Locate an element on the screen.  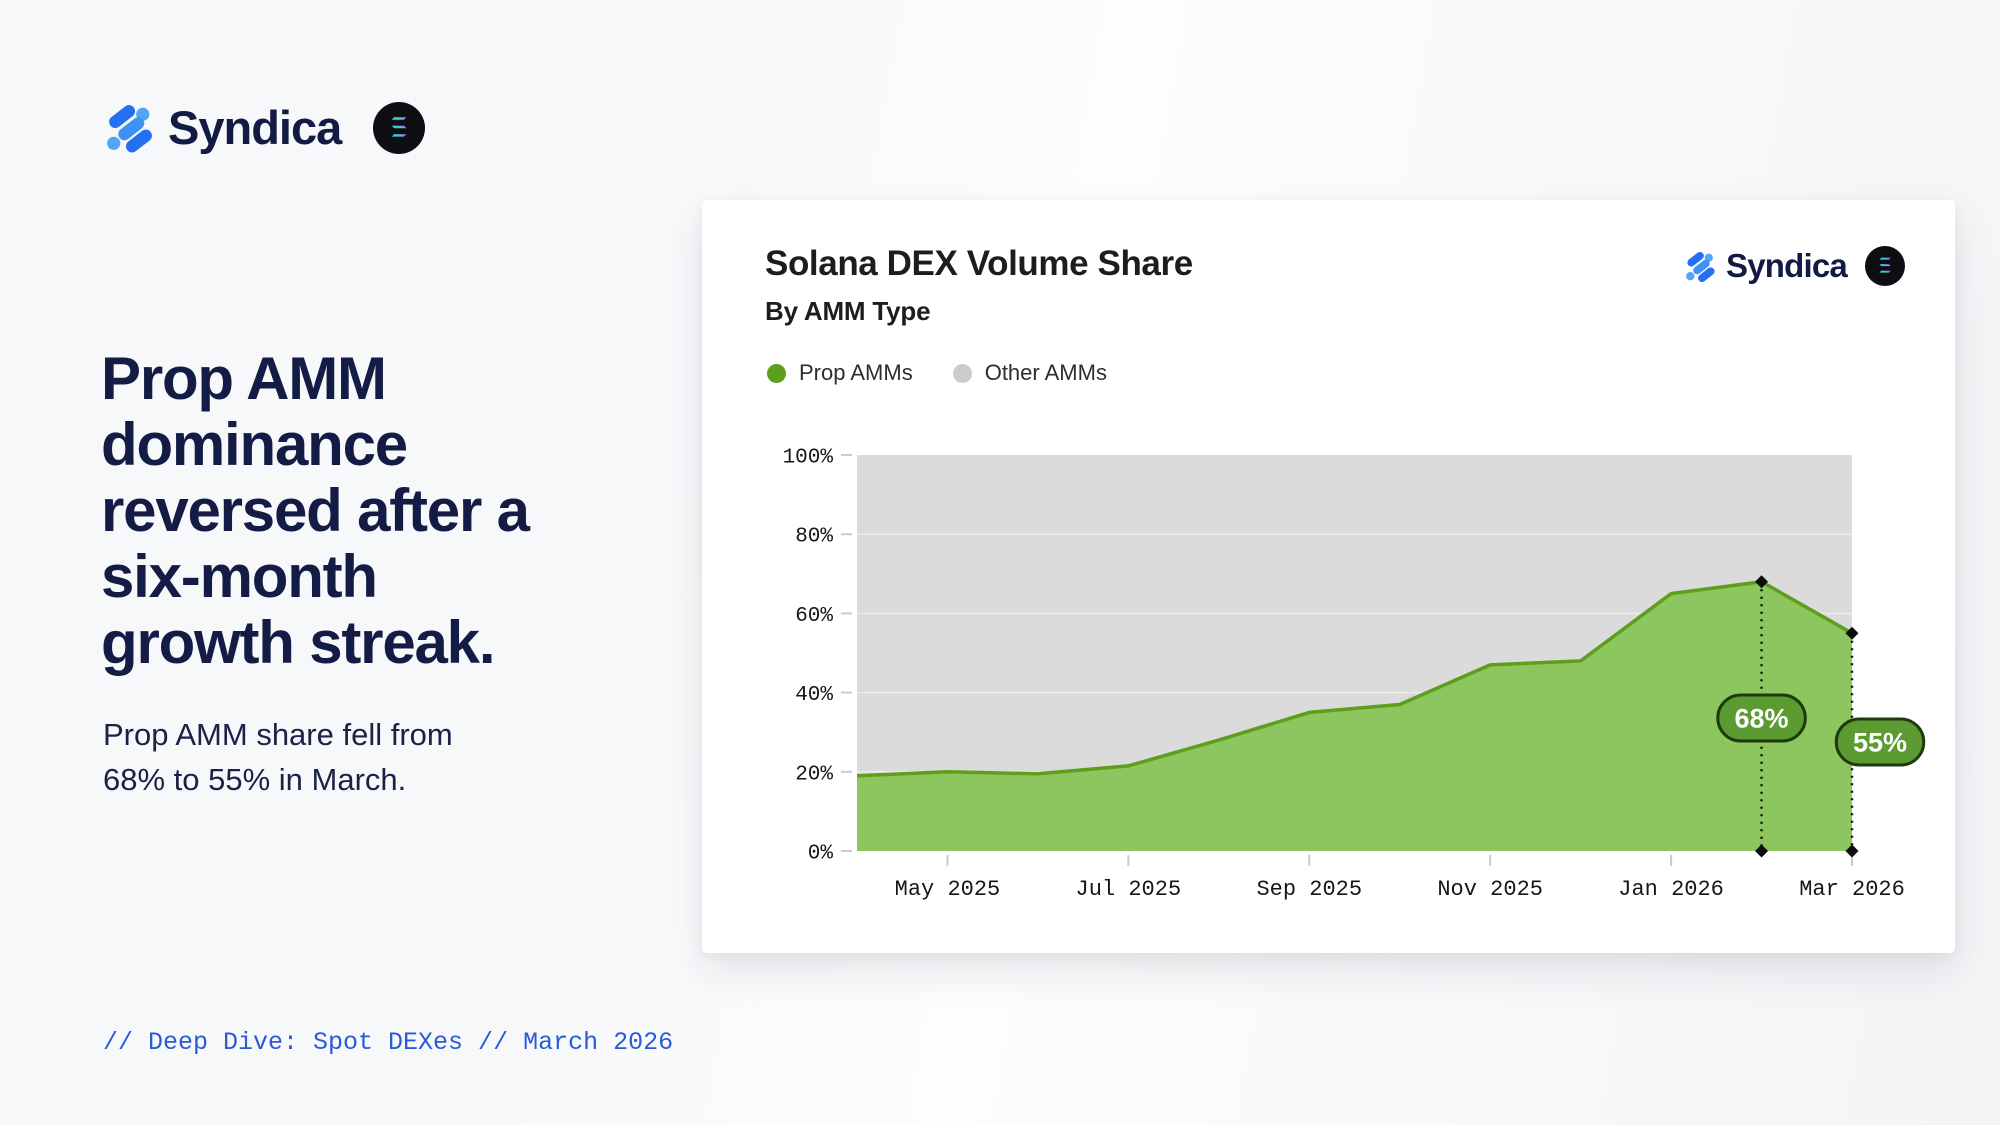
legend-dot-other-amms is located at coordinates (962, 373).